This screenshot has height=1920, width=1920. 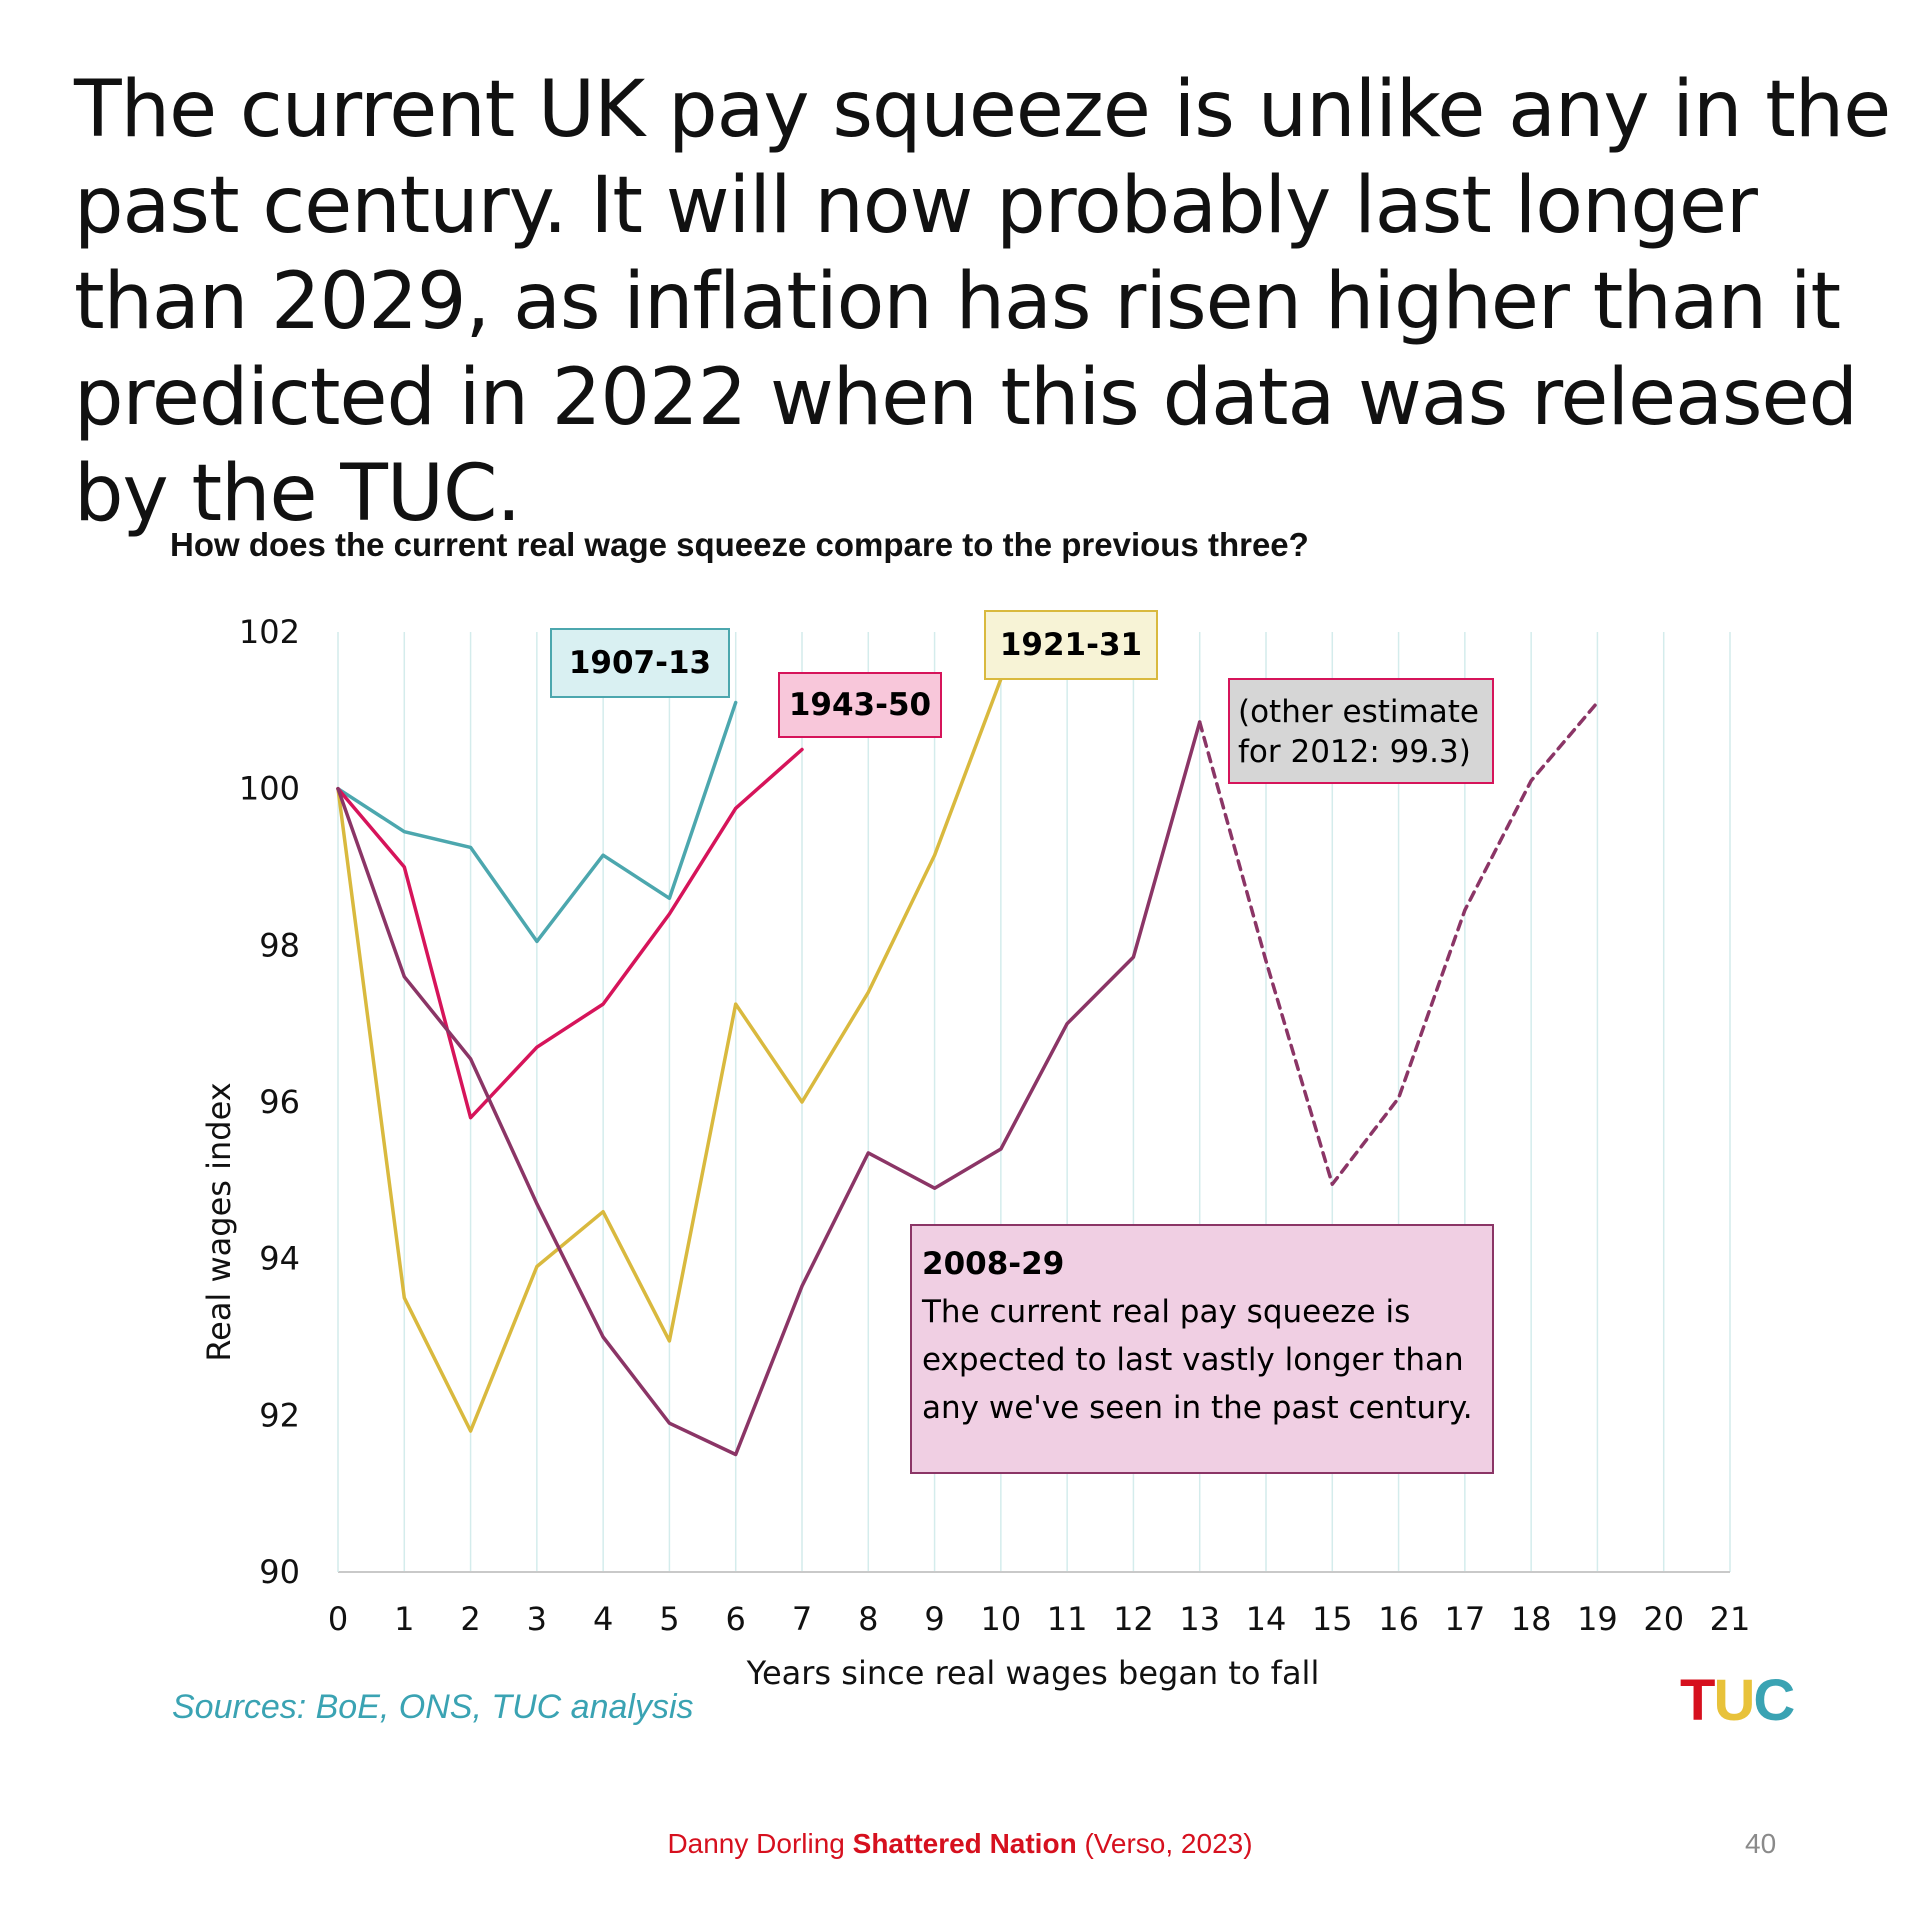 What do you see at coordinates (736, 1619) in the screenshot?
I see `x-tick-label-6: 6` at bounding box center [736, 1619].